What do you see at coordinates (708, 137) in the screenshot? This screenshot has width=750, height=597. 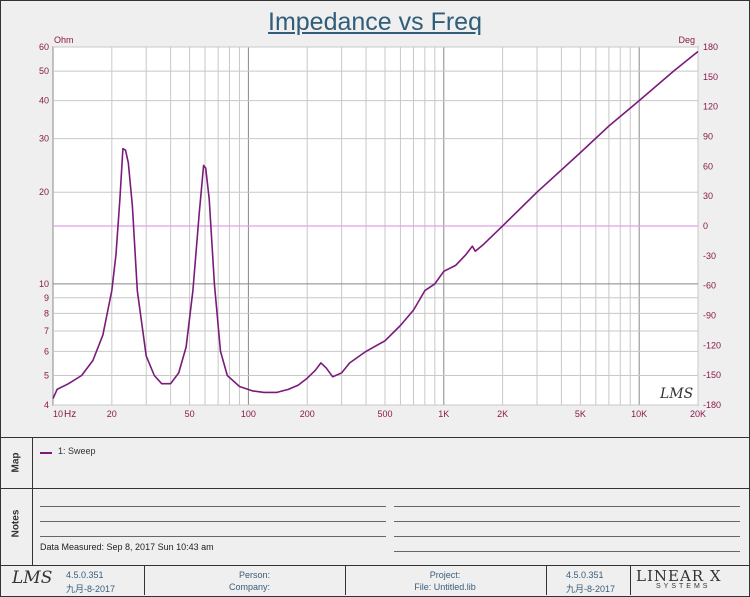 I see `y2-tick-label: 90` at bounding box center [708, 137].